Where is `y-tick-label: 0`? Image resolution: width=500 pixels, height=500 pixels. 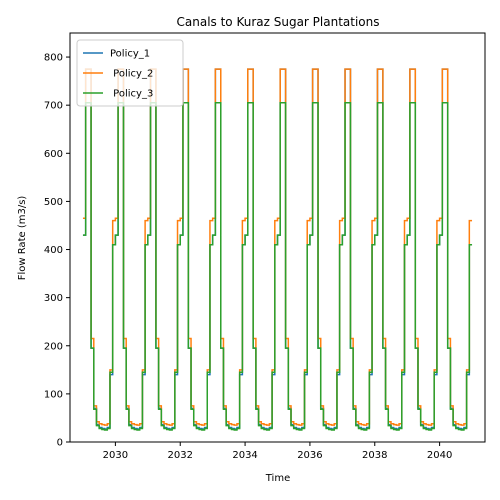 y-tick-label: 0 is located at coordinates (60, 443).